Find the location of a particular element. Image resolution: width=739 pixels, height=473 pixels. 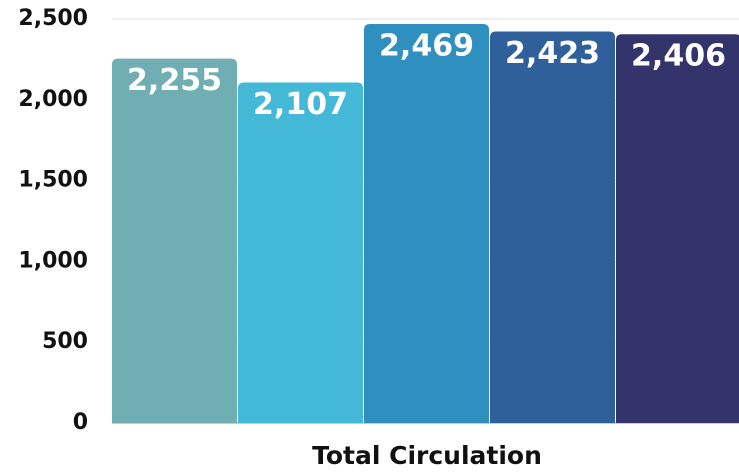

value-label: 2,469 is located at coordinates (426, 46).